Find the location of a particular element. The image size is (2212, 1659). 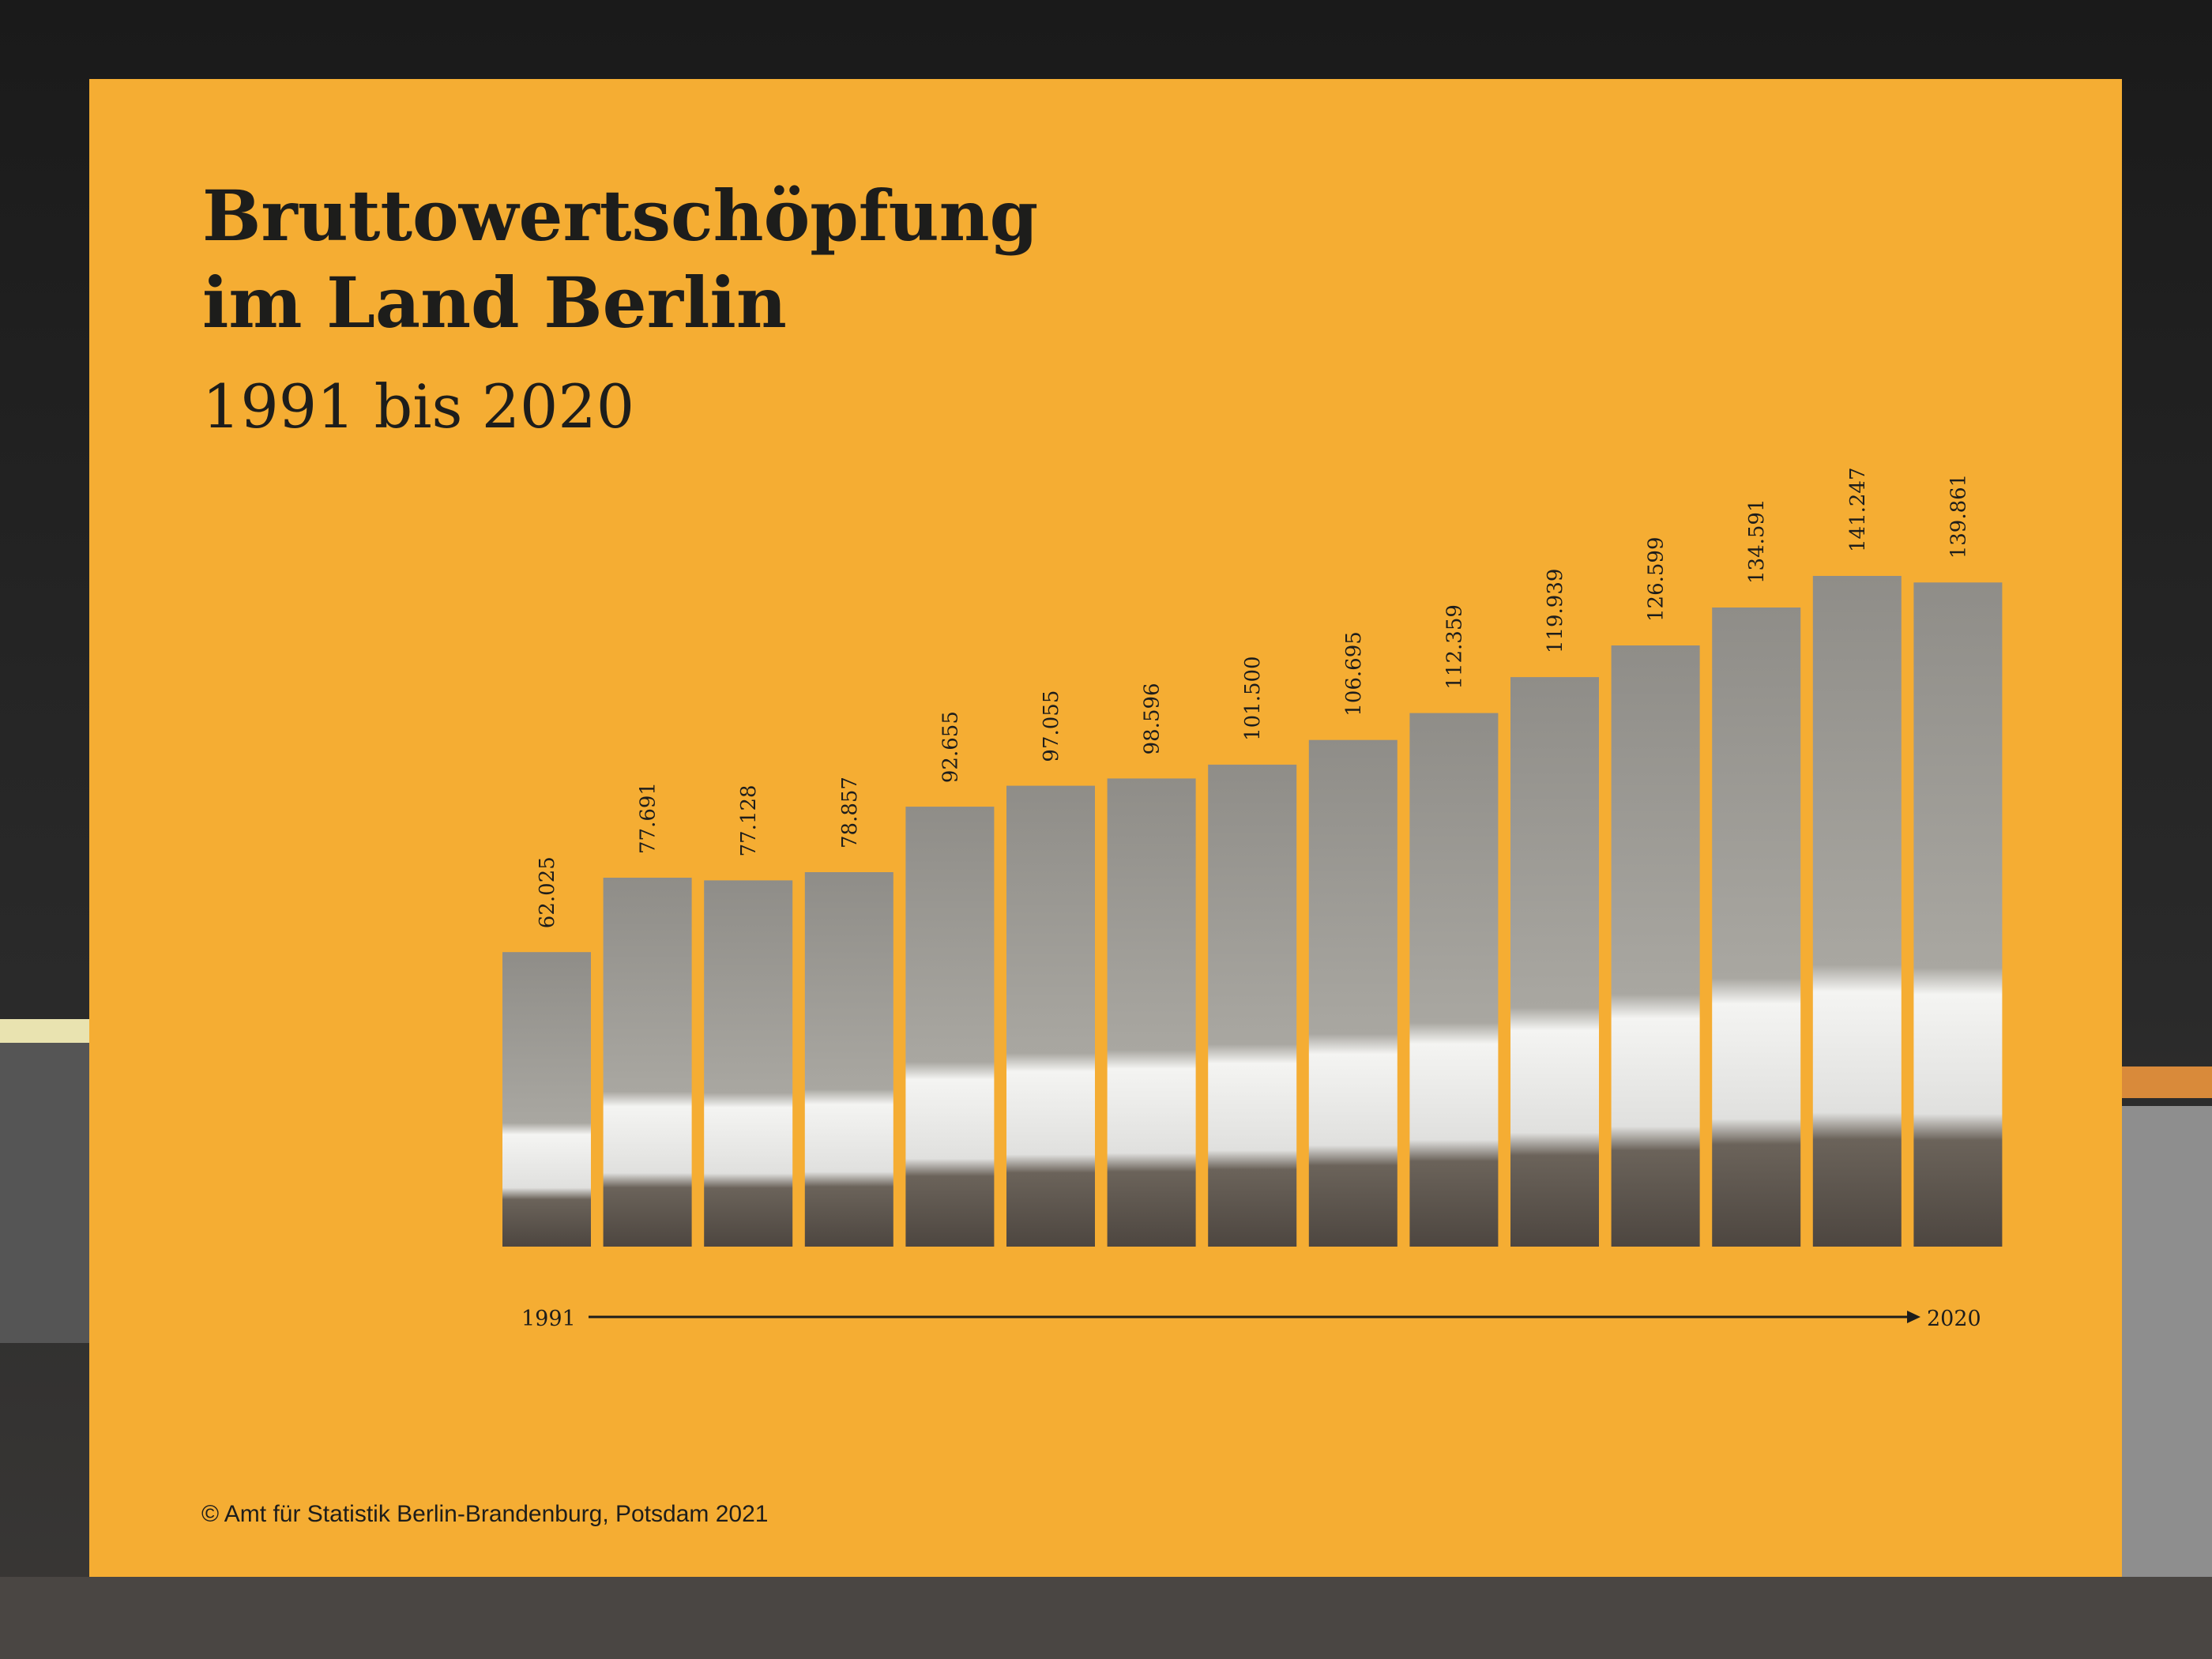

bar-value-label-14: 141.247 is located at coordinates (1858, 509).